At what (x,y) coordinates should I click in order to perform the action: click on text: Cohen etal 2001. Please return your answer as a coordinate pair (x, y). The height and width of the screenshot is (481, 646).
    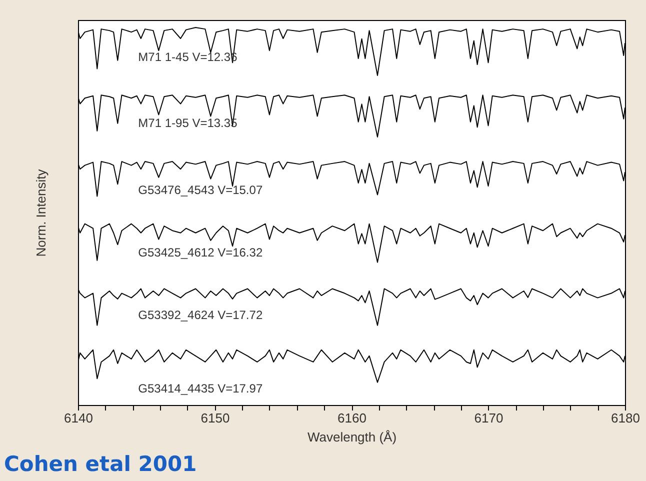
    Looking at the image, I should click on (100, 464).